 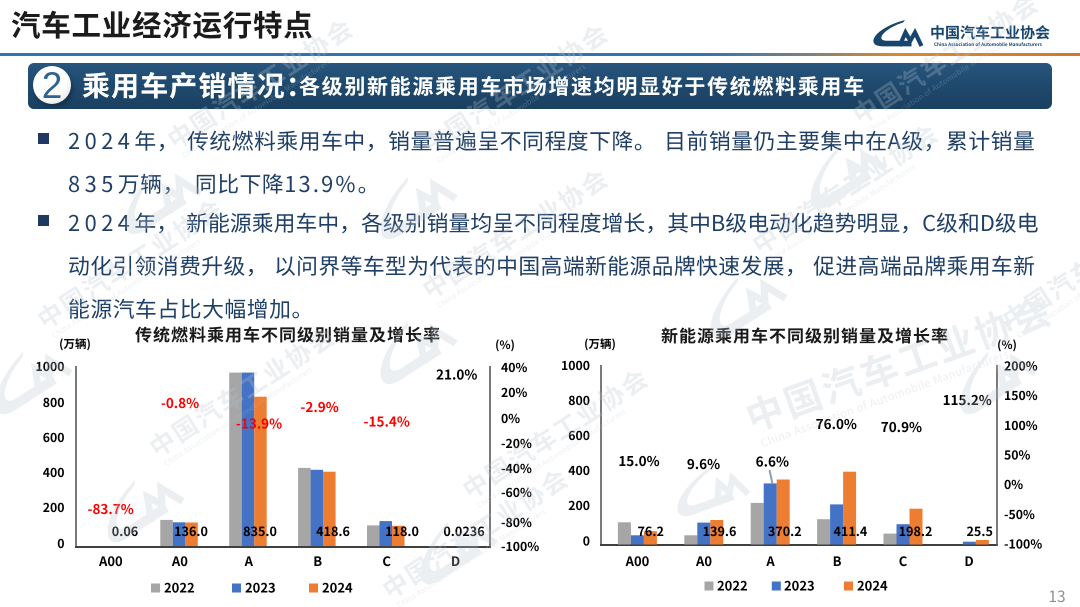 I want to click on svg-text: 76.2, so click(x=651, y=530).